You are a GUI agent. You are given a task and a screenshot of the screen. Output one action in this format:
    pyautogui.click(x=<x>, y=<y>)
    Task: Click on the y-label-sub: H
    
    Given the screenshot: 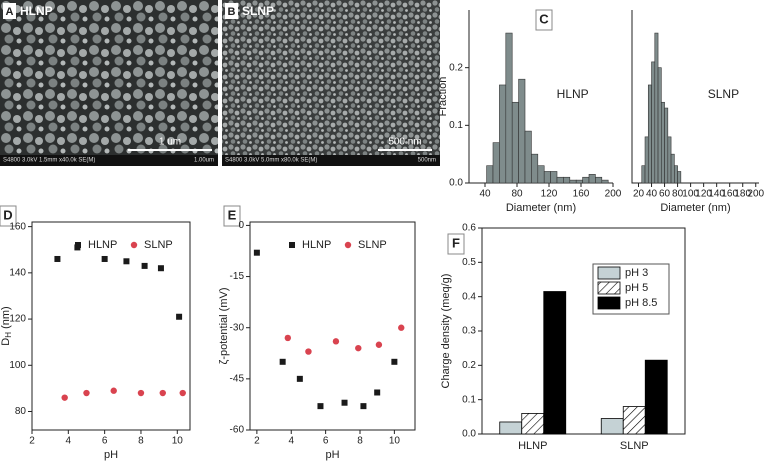 What is the action you would take?
    pyautogui.click(x=8, y=335)
    